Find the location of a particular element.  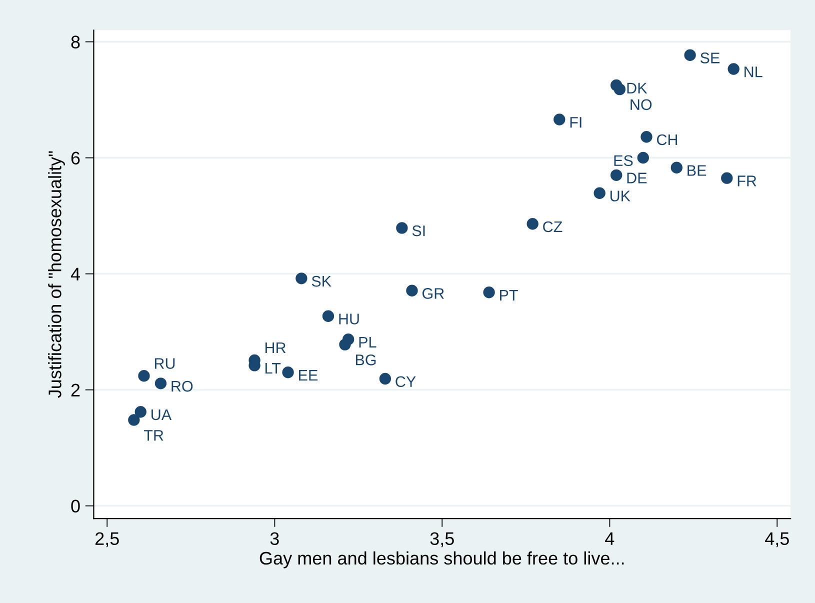

annotation: UK is located at coordinates (620, 196).